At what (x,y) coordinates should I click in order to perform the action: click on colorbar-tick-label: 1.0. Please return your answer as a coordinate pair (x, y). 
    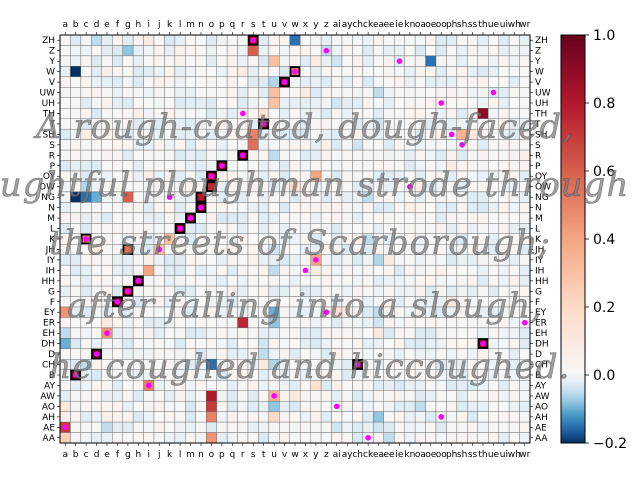
    Looking at the image, I should click on (604, 36).